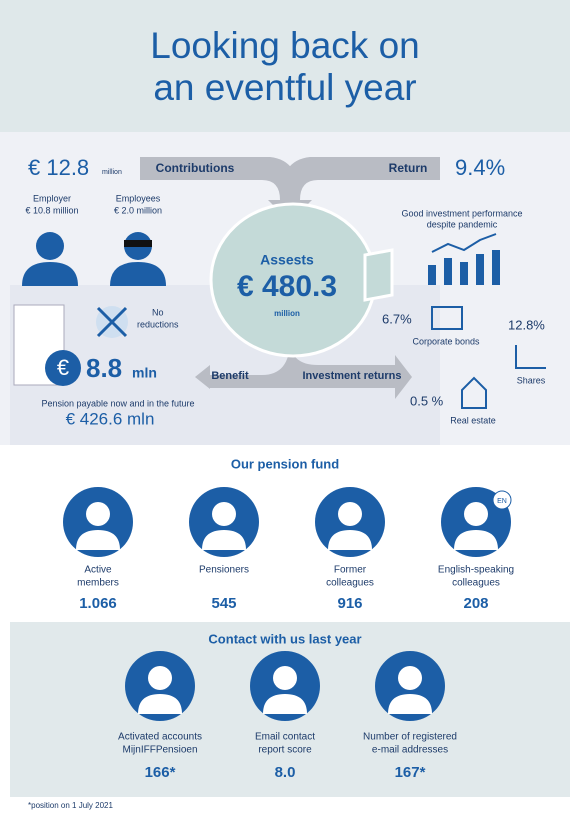 The image size is (570, 817). Describe the element at coordinates (230, 376) in the screenshot. I see `label: Benefit` at that location.